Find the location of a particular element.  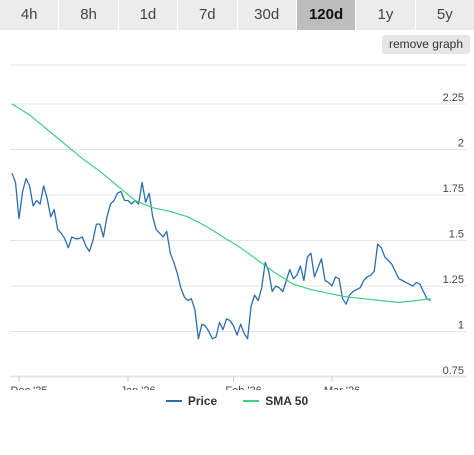

x-tick-label: Feb '26 is located at coordinates (243, 387).